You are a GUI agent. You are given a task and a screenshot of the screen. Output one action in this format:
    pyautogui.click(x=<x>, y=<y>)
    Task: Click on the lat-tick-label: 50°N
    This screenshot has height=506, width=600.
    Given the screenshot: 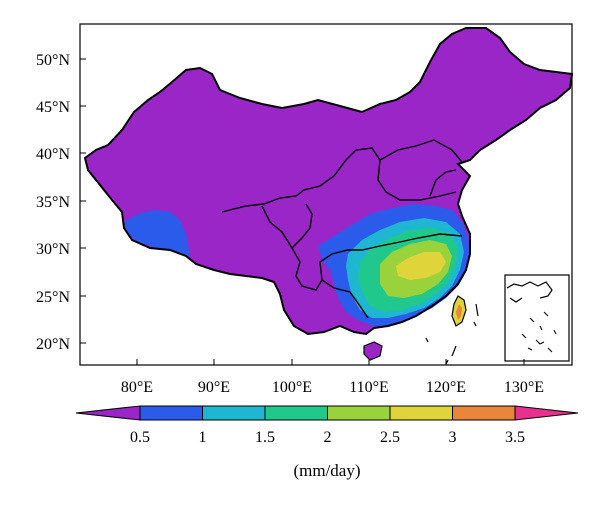 What is the action you would take?
    pyautogui.click(x=53, y=60)
    